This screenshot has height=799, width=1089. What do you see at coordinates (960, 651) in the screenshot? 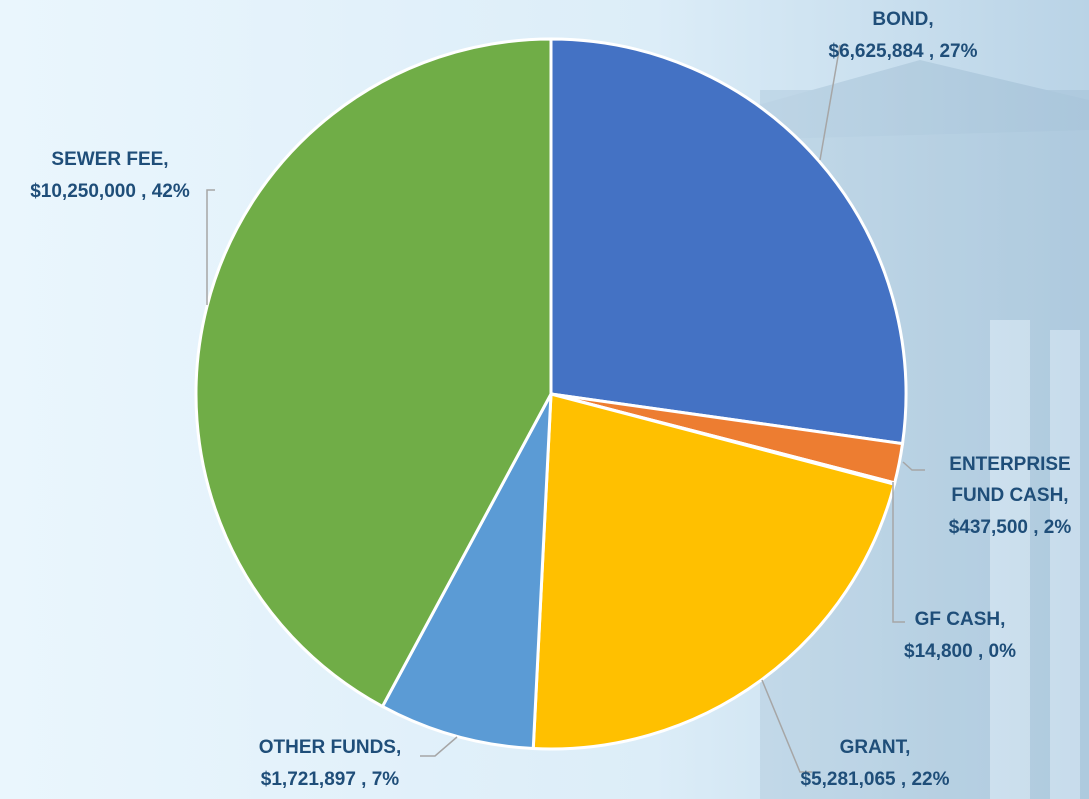
I see `value-label: $14,800 , 0%` at bounding box center [960, 651].